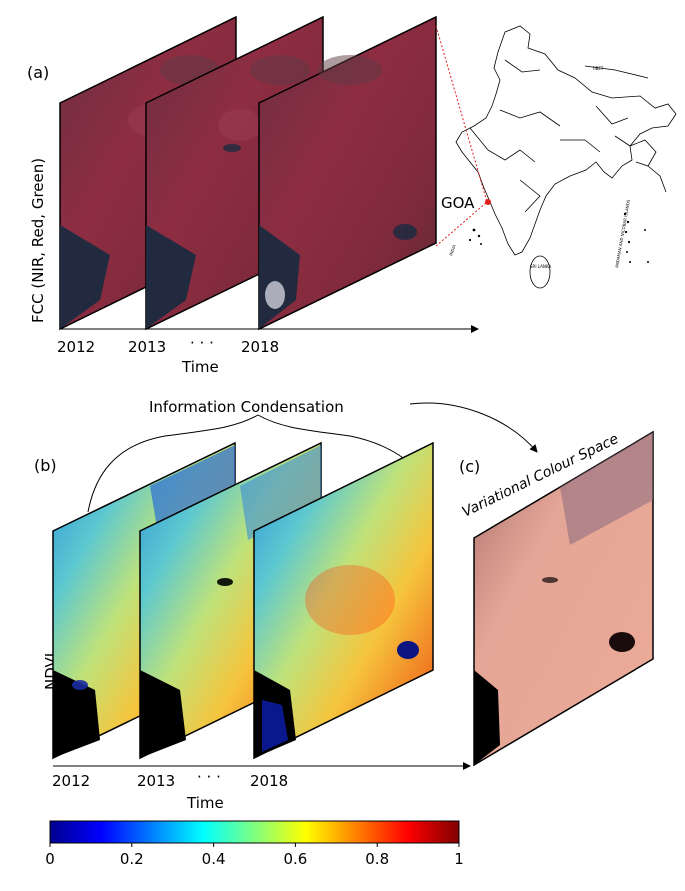 This screenshot has height=891, width=685. I want to click on colorbar-gradient, so click(254, 832).